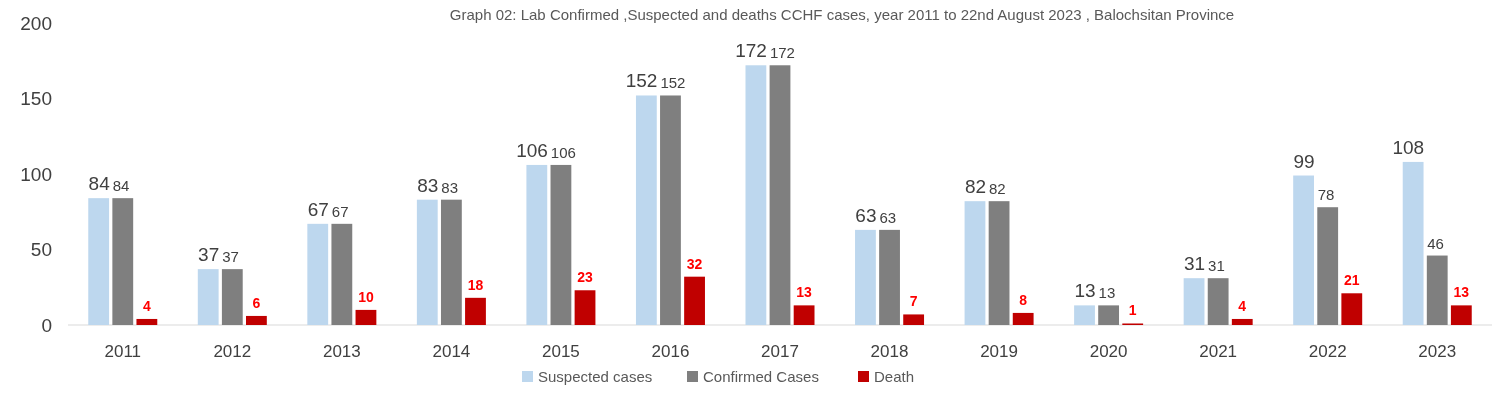 This screenshot has height=402, width=1504. What do you see at coordinates (761, 376) in the screenshot?
I see `legend-label: Confirmed Cases` at bounding box center [761, 376].